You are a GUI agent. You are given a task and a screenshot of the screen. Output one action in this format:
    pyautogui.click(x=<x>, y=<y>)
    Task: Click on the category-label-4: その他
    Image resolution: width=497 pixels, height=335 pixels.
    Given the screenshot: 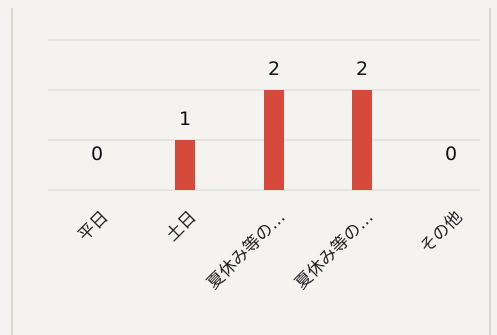 What is the action you would take?
    pyautogui.click(x=441, y=232)
    